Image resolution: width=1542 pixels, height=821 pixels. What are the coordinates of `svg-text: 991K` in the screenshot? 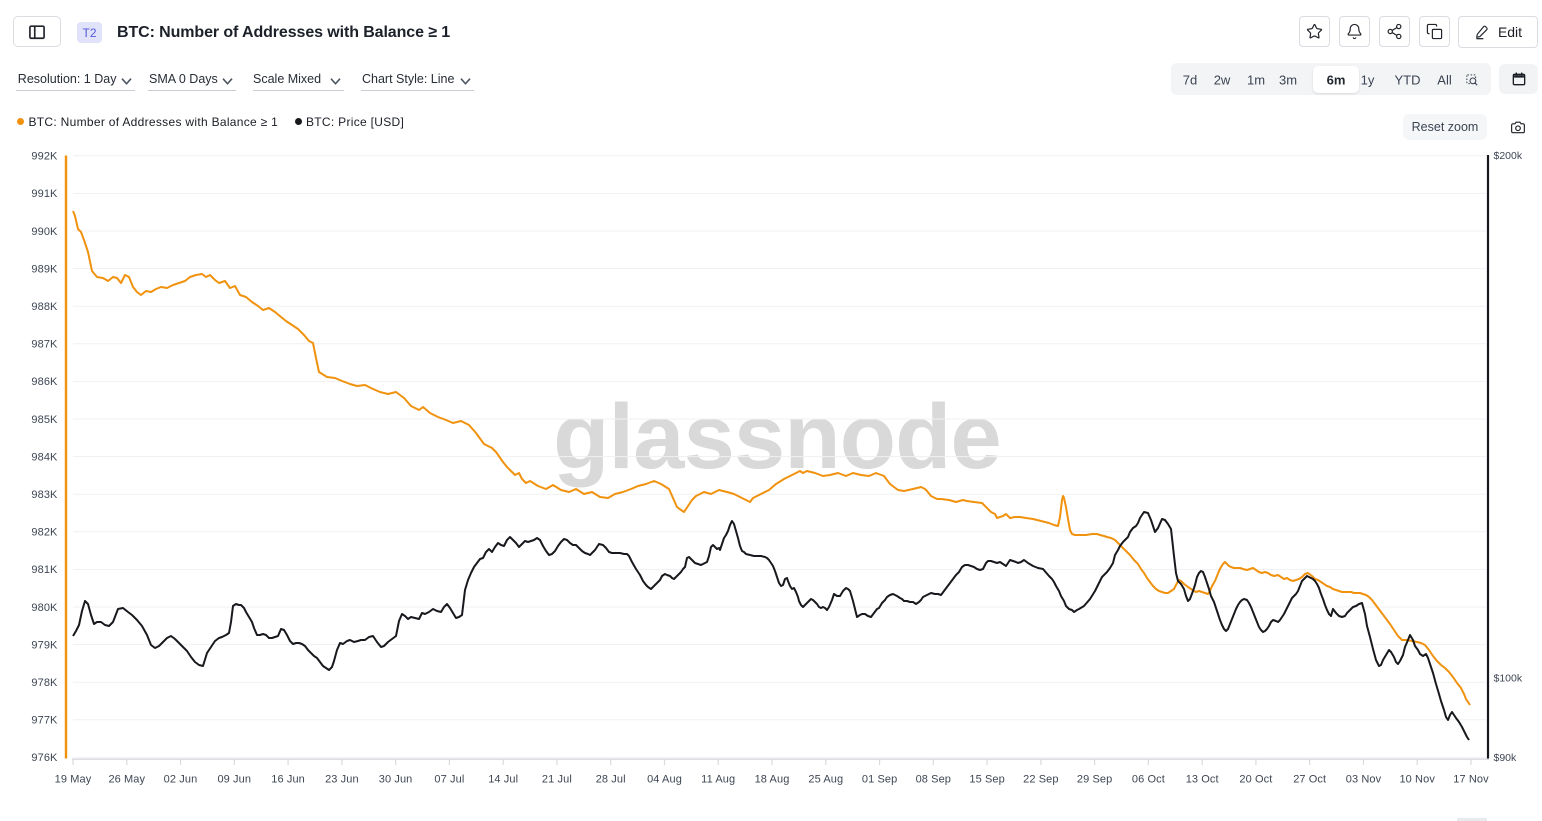 It's located at (44, 194).